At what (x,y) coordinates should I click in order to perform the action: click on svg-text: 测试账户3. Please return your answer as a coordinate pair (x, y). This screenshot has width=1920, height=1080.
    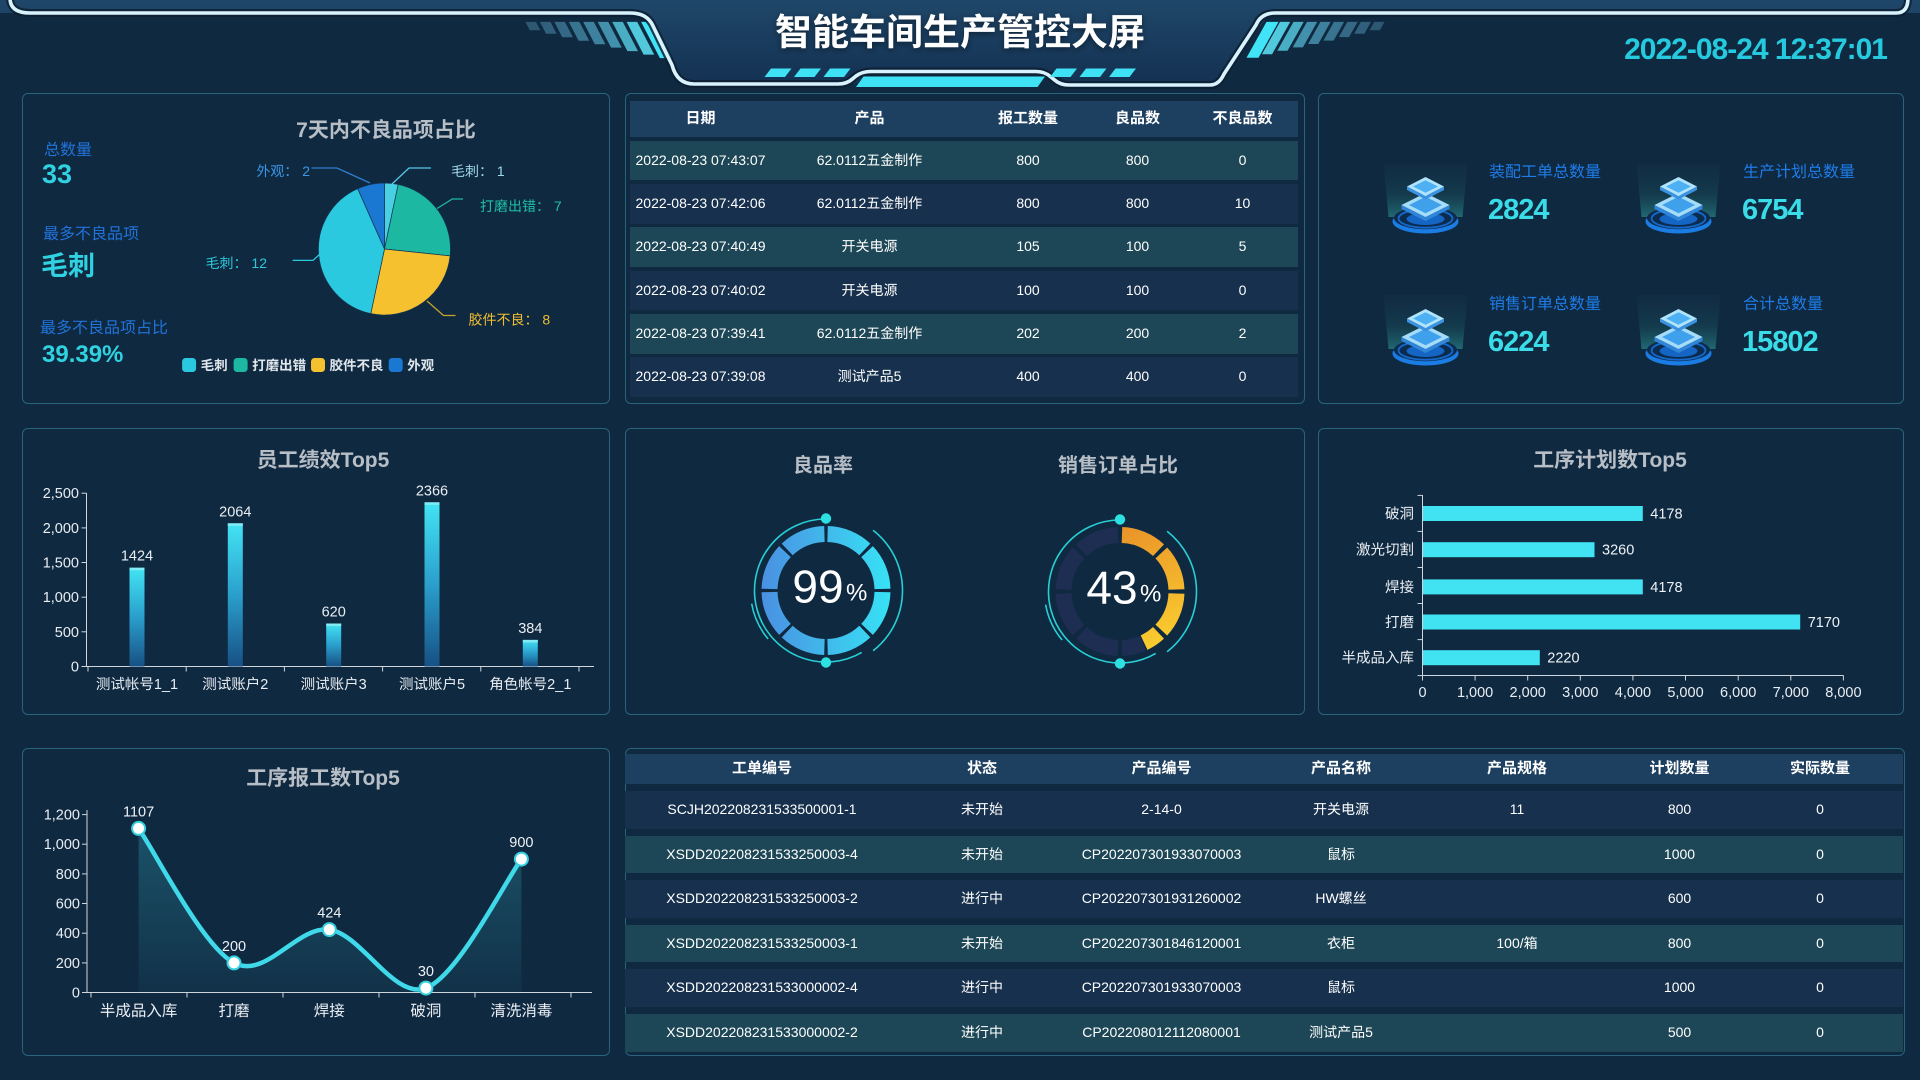
    Looking at the image, I should click on (334, 684).